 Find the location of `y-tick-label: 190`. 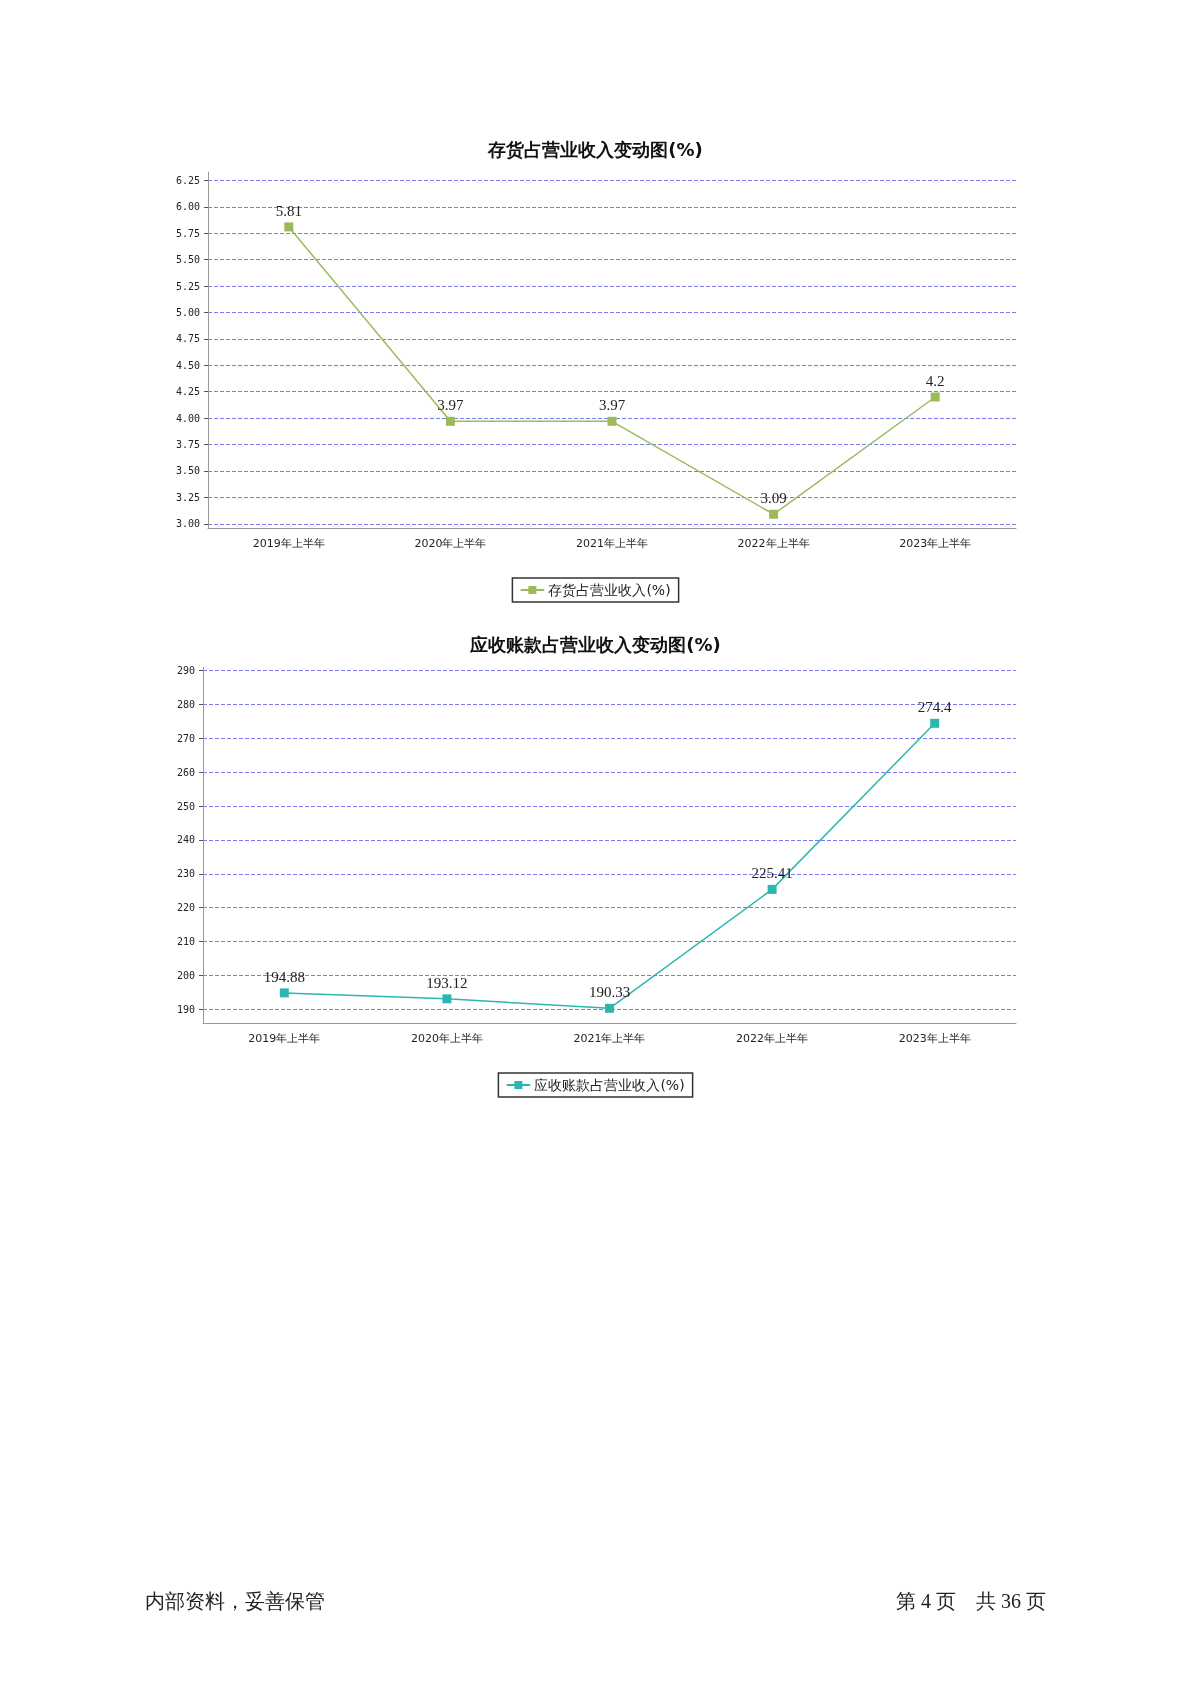

y-tick-label: 190 is located at coordinates (185, 1009).